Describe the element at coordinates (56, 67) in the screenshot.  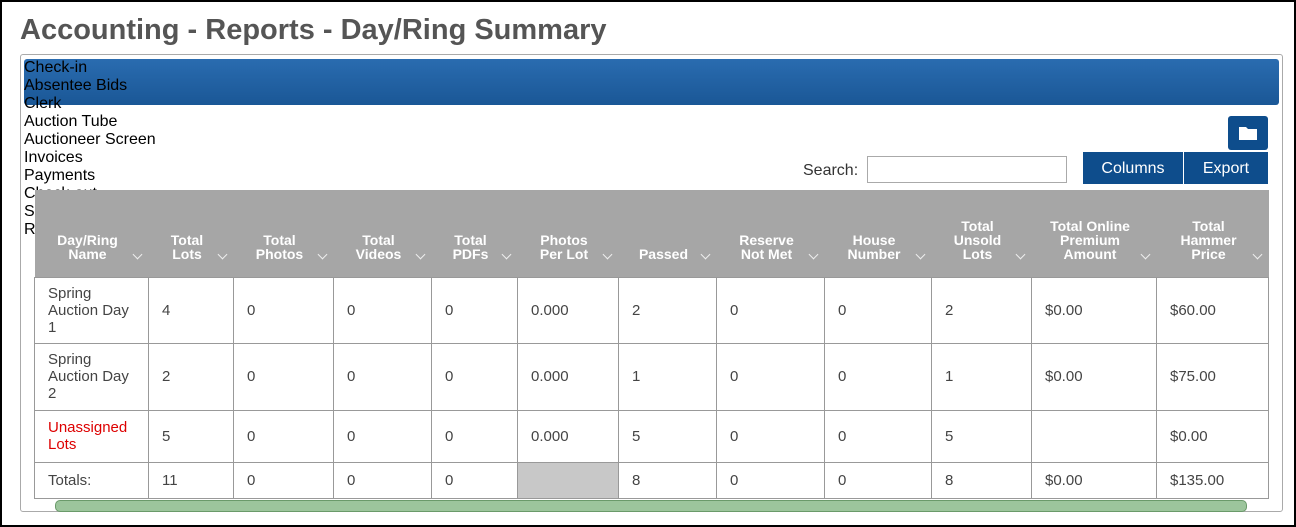
I see `tab: Check-in` at that location.